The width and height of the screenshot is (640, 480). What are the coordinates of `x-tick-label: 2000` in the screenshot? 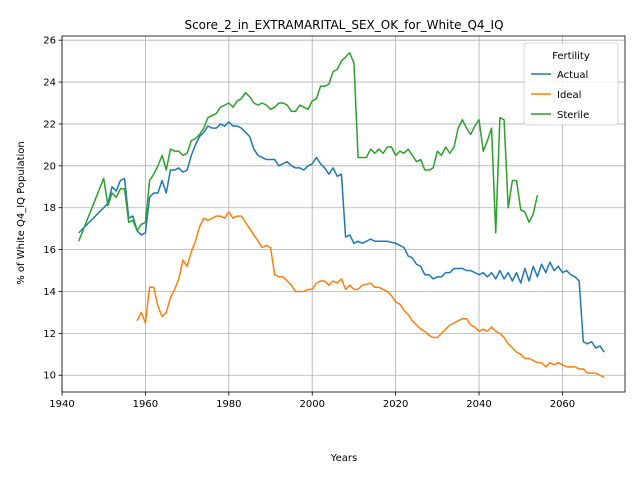 It's located at (311, 404).